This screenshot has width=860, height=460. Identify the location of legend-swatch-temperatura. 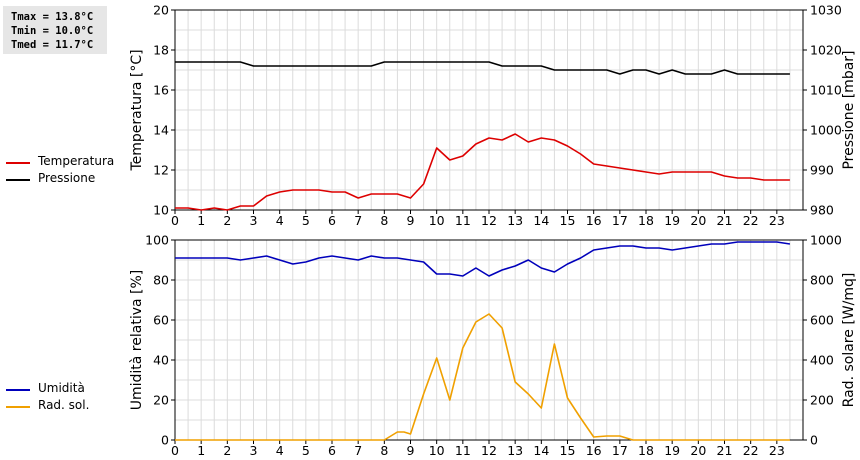
(18, 163).